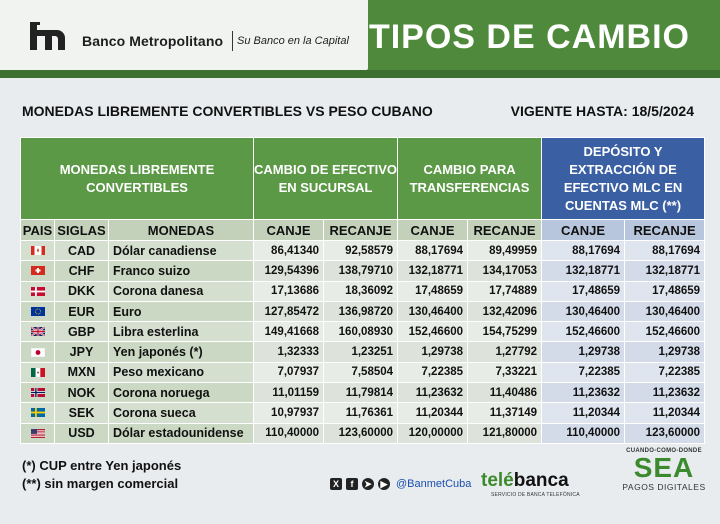  I want to click on rate-cash-recanje: 136,98720, so click(361, 311).